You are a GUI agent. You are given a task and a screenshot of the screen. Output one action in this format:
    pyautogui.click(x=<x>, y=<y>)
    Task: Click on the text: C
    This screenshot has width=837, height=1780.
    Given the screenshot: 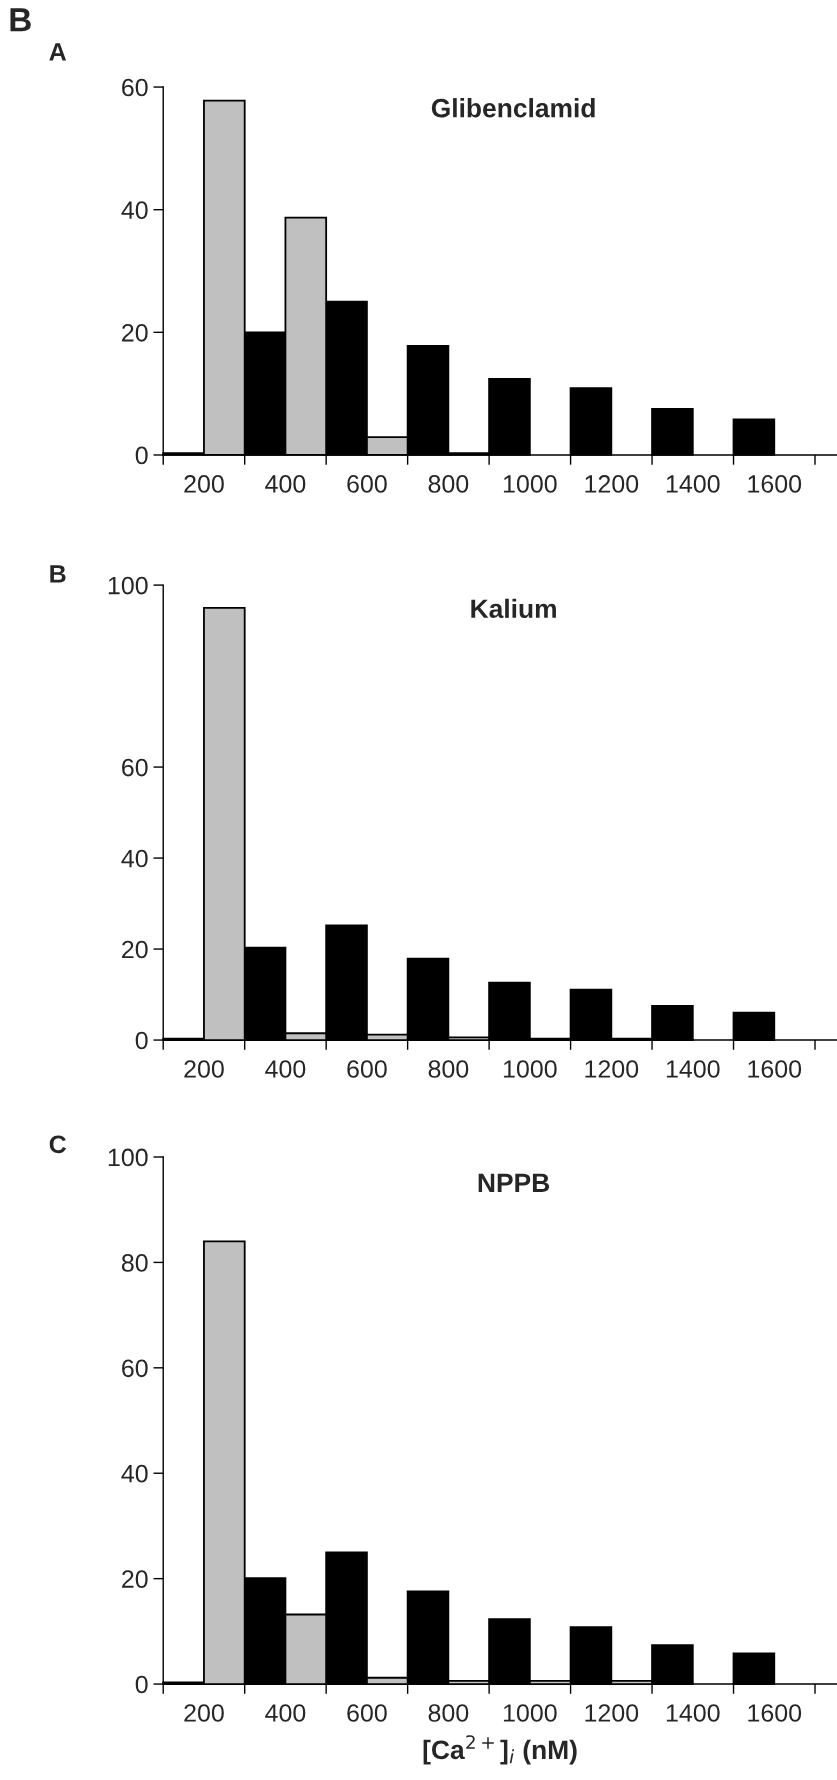 What is the action you would take?
    pyautogui.click(x=58, y=1144)
    